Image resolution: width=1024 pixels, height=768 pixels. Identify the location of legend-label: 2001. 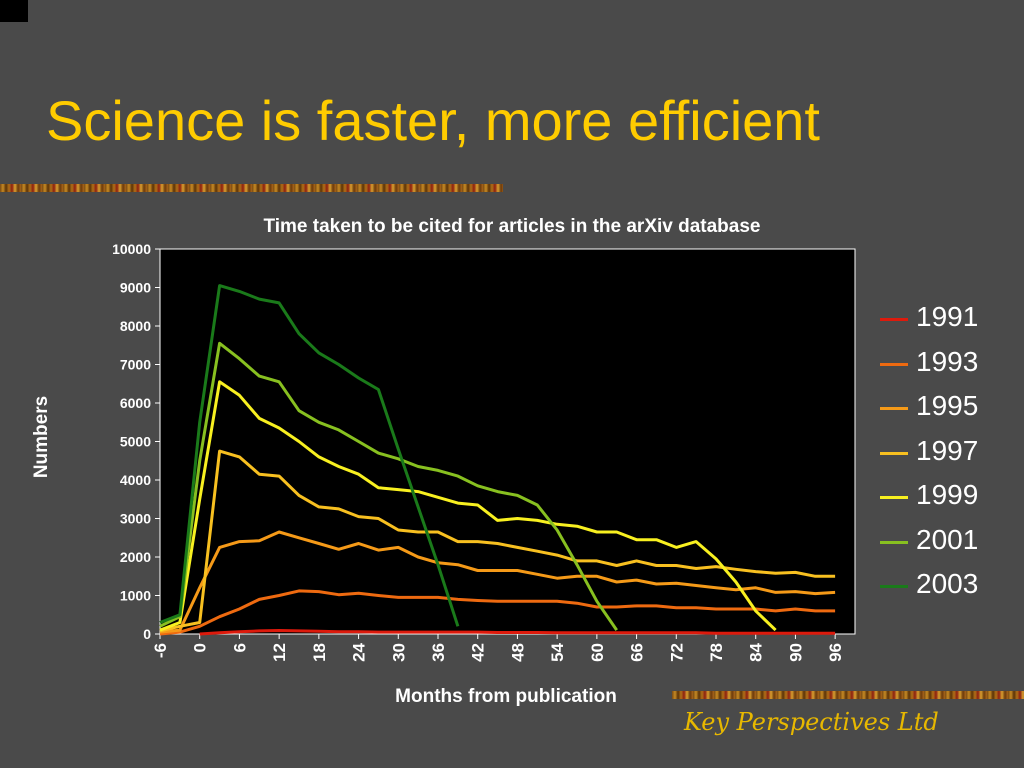
(947, 539).